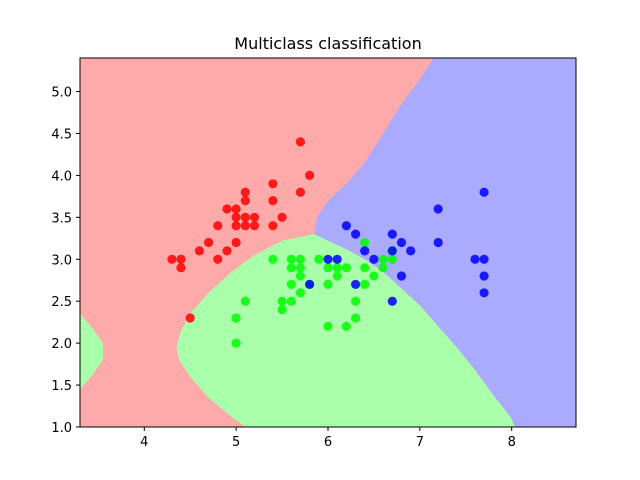  I want to click on y-tick-label: 4.5, so click(61, 134).